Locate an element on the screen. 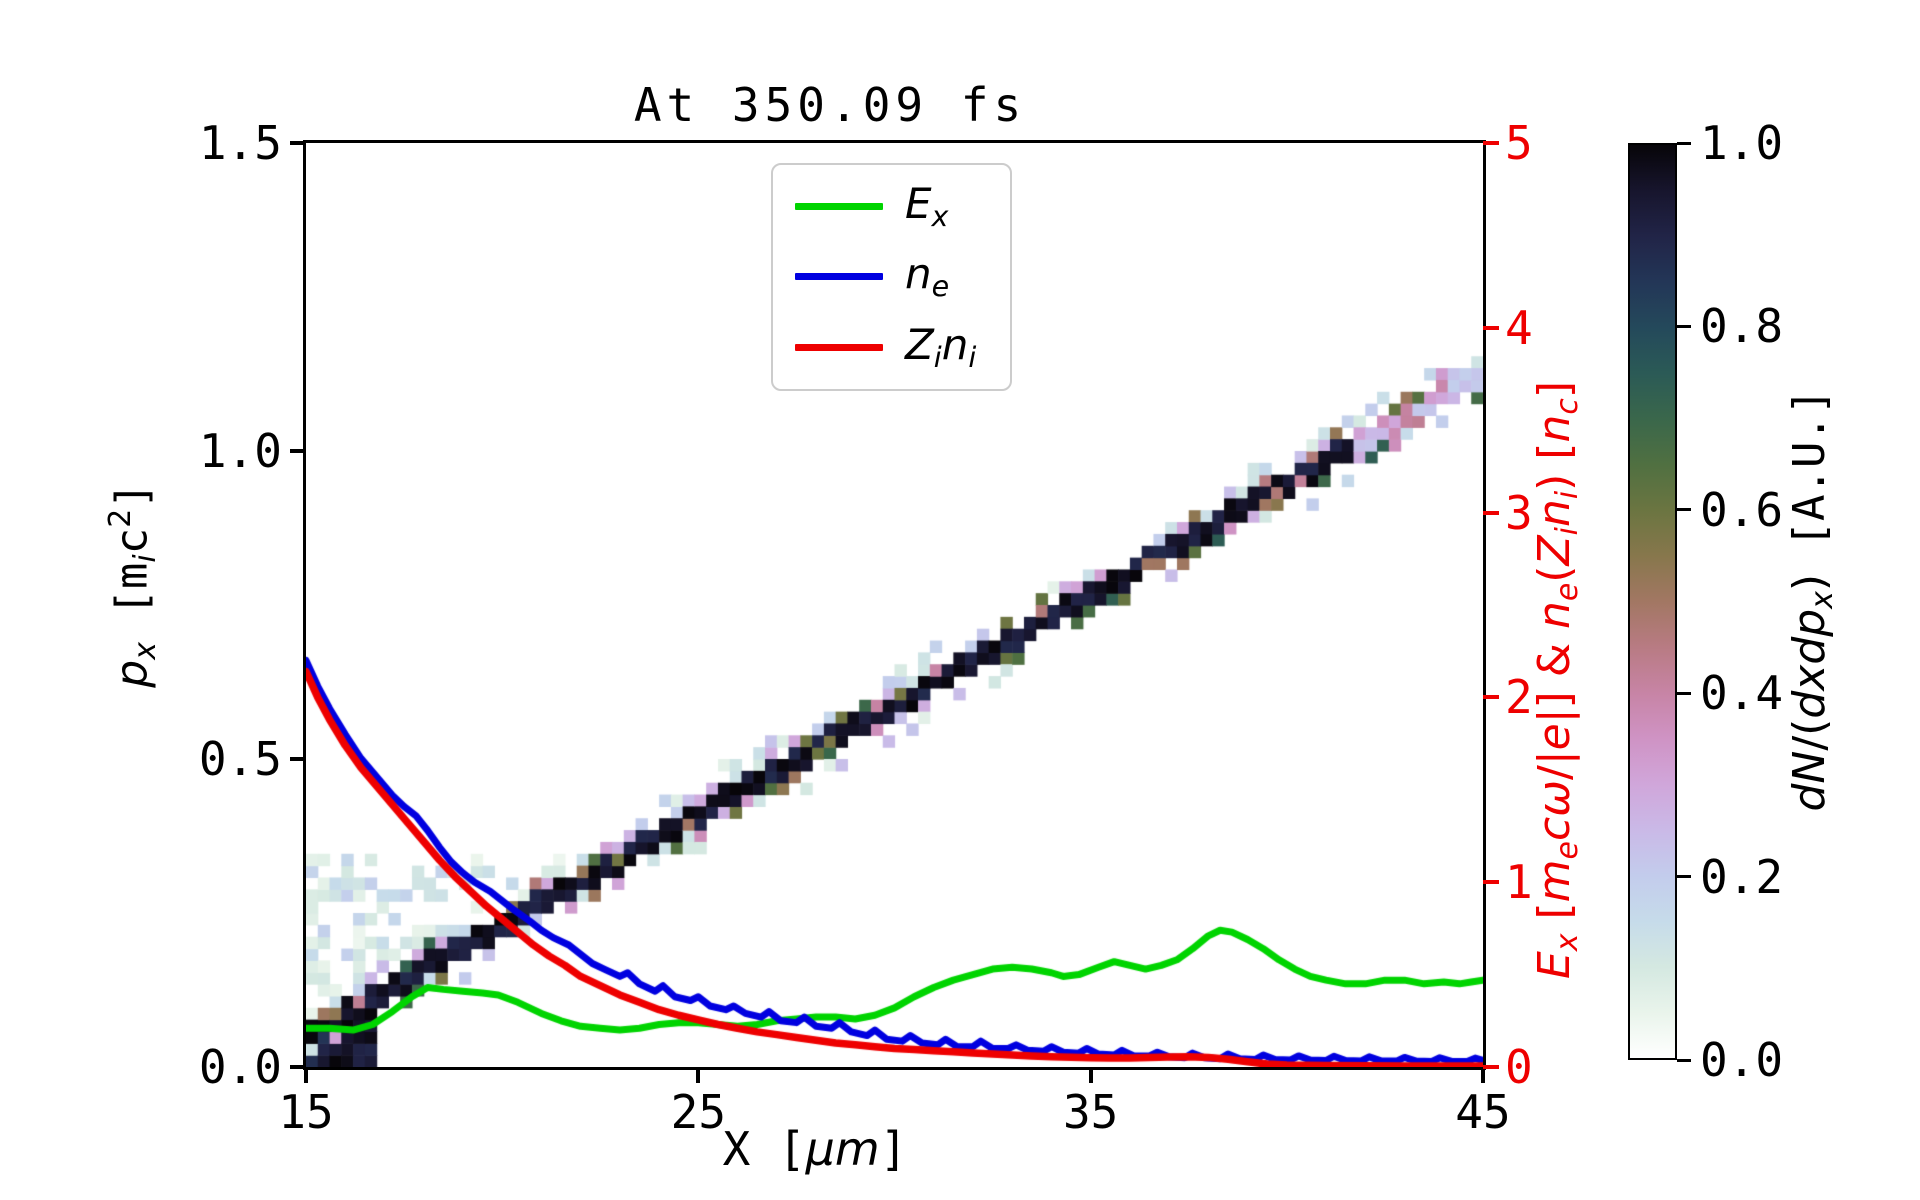  legend-item-ex: Ex is located at coordinates (891, 205).